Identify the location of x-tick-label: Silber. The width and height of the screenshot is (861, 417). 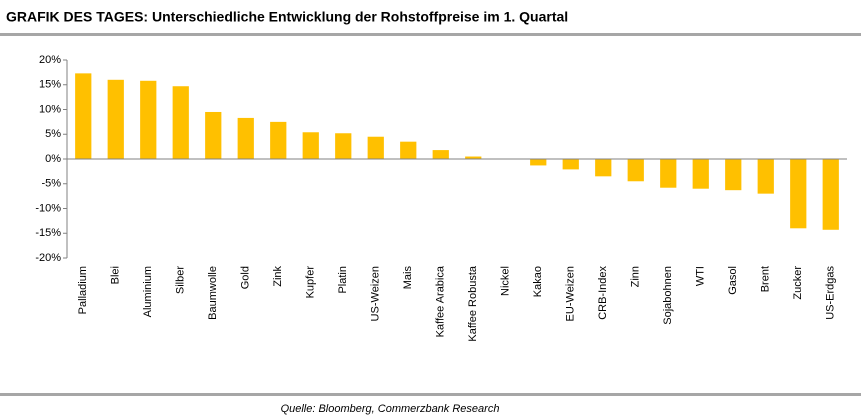
(181, 280).